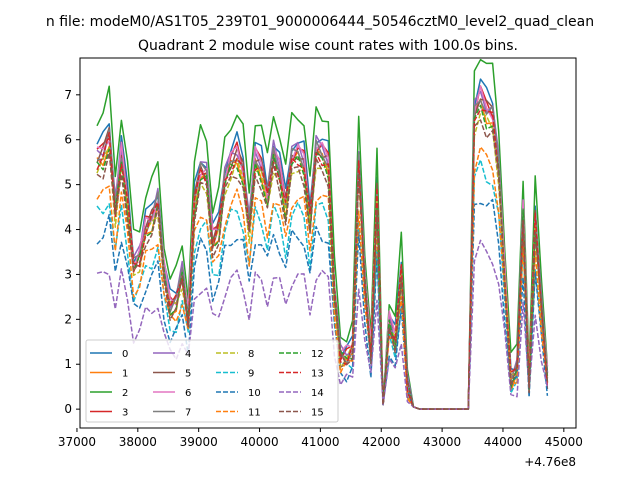  What do you see at coordinates (317, 374) in the screenshot?
I see `legend-label-13: 13` at bounding box center [317, 374].